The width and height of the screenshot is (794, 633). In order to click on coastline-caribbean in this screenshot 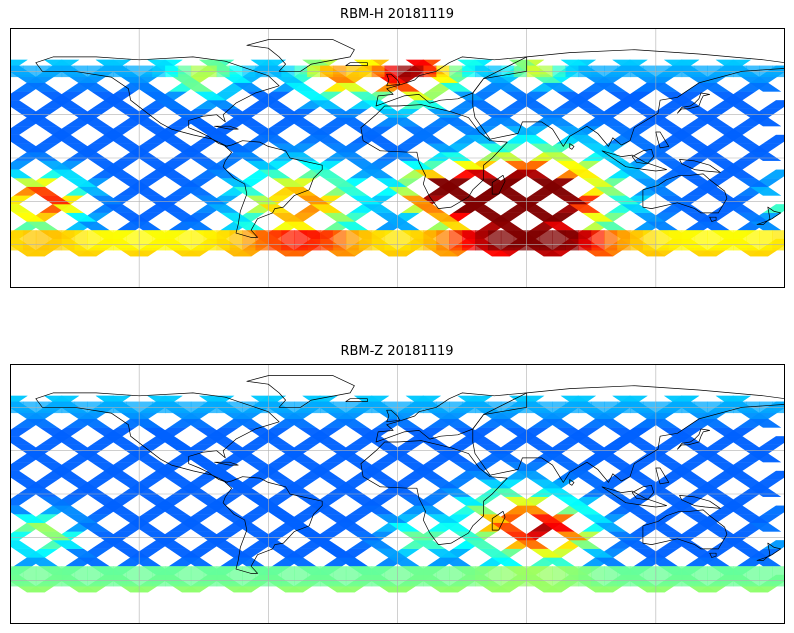, I will do `click(226, 127)`.